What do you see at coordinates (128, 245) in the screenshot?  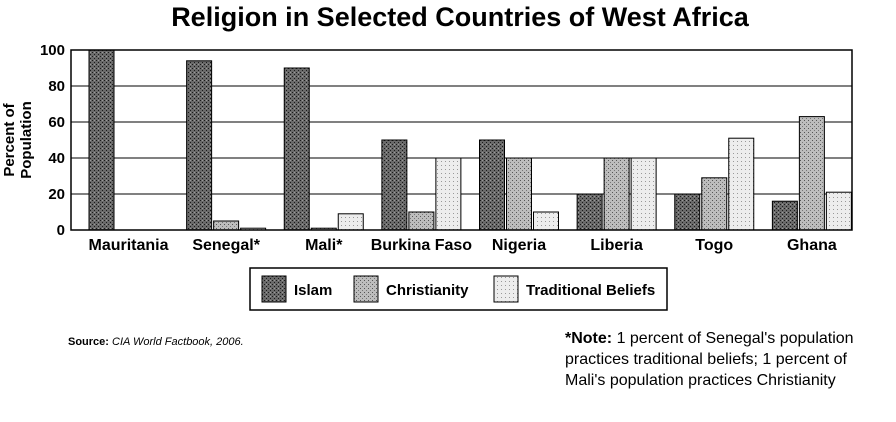 I see `x-category-label: Mauritania` at bounding box center [128, 245].